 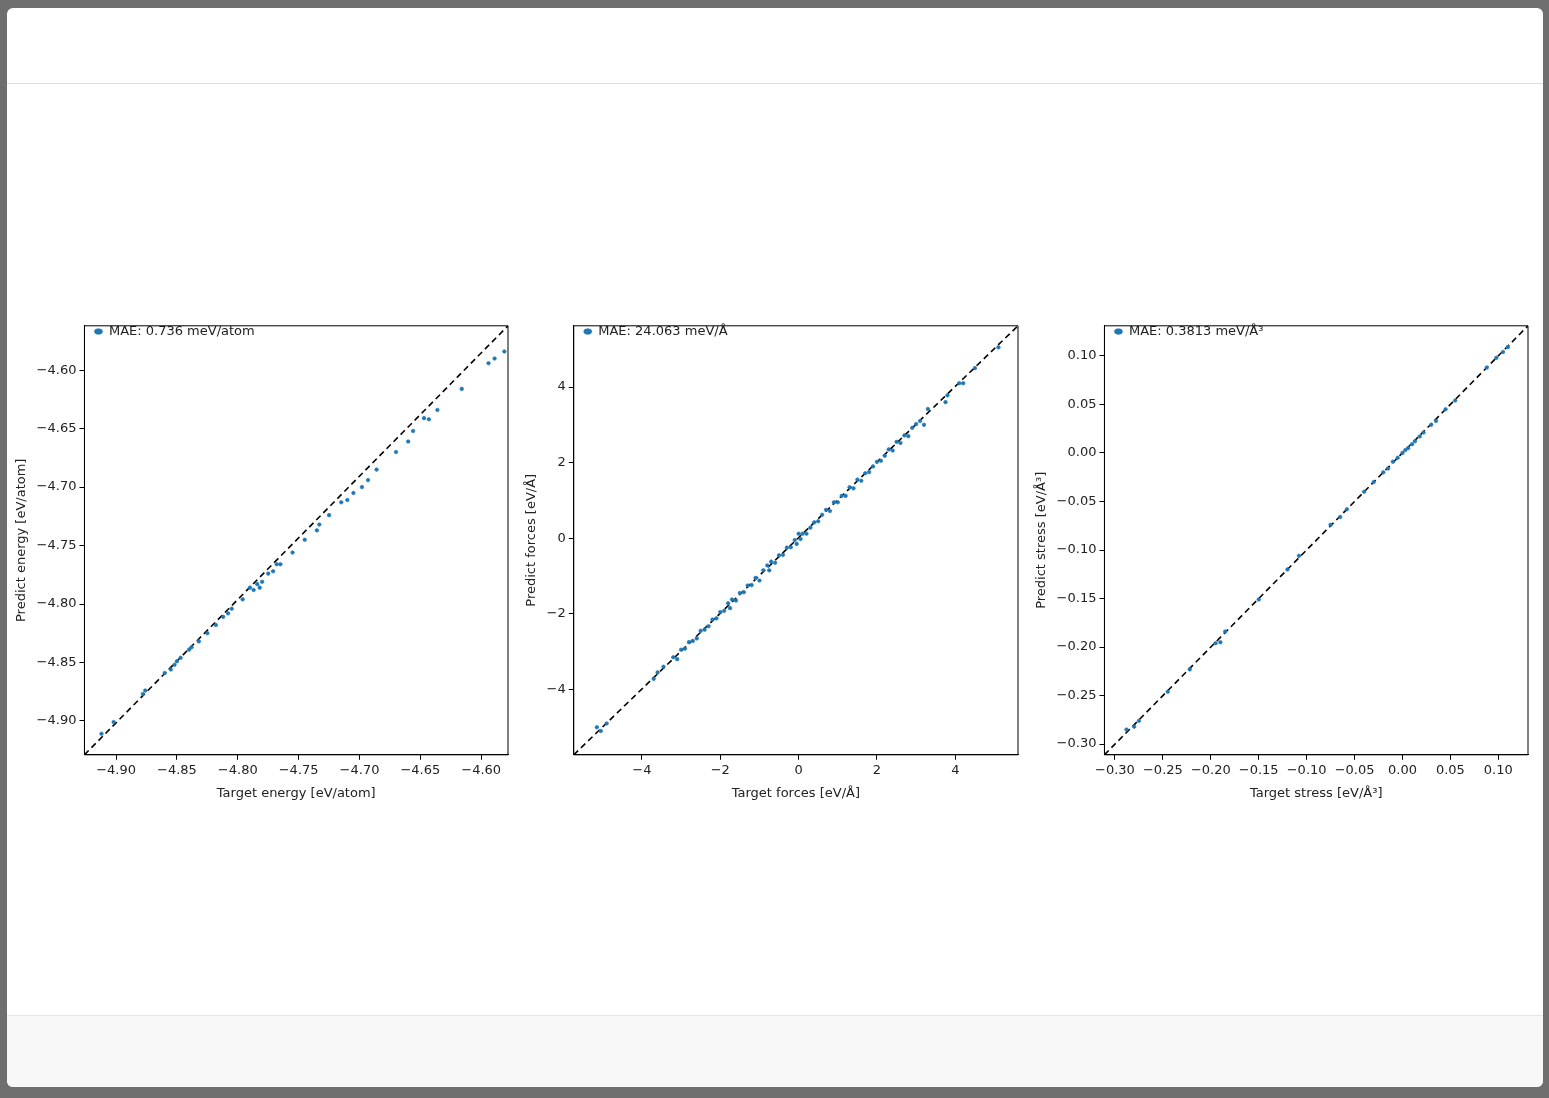 I want to click on y-tick-label: 0.00, so click(x=1082, y=452).